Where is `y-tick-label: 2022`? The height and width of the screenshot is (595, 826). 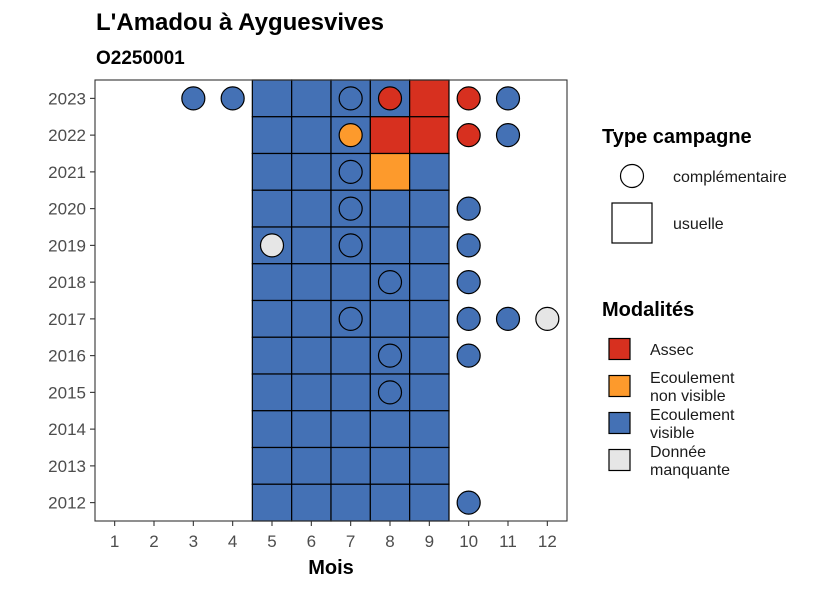 y-tick-label: 2022 is located at coordinates (67, 135).